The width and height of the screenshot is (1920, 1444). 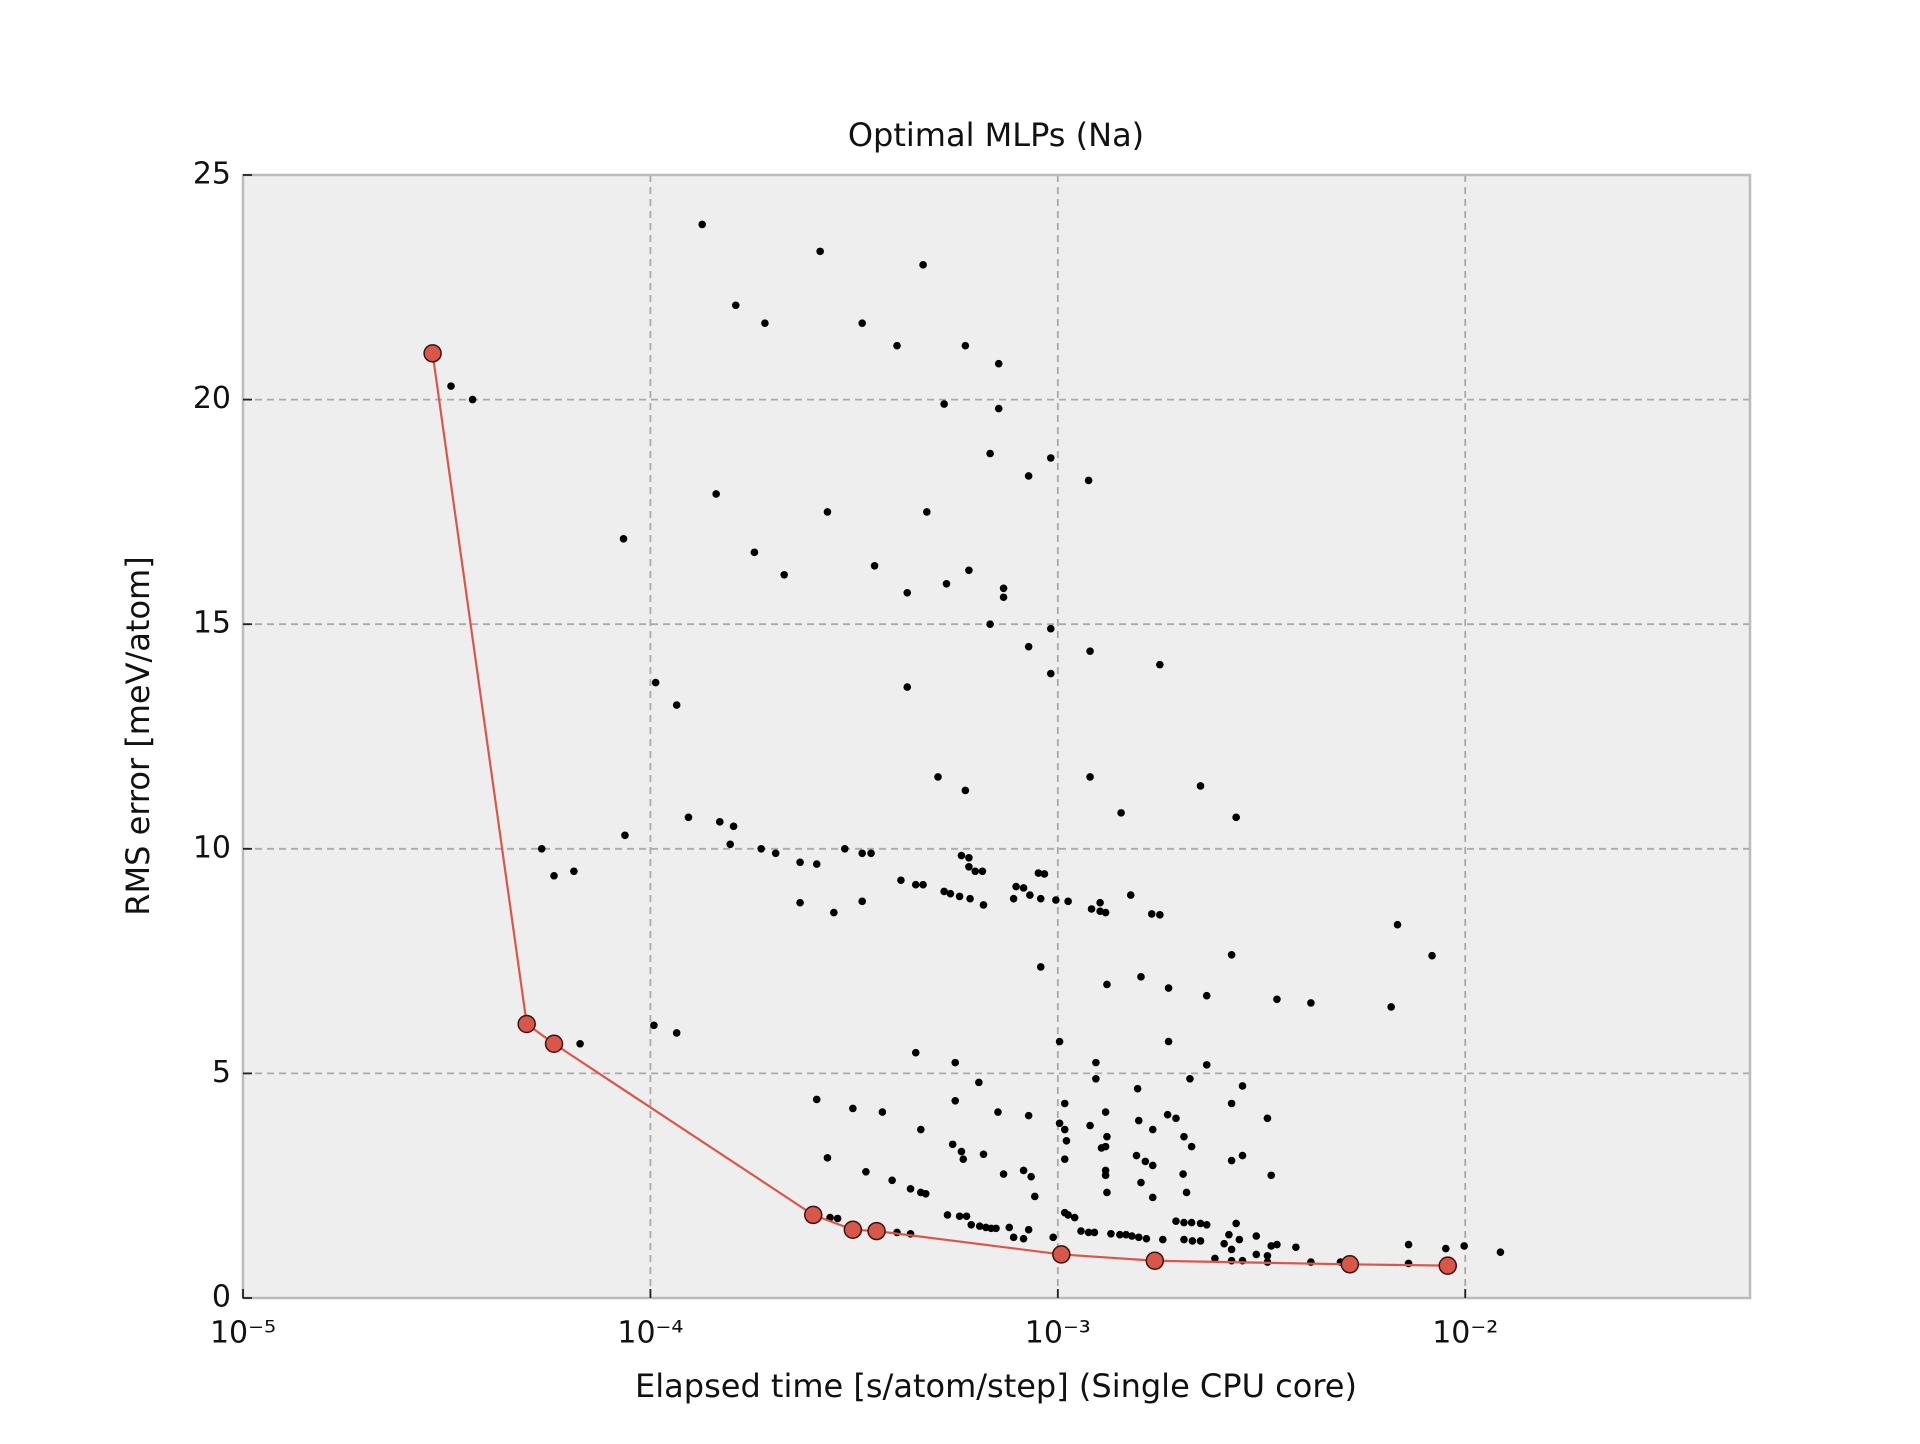 I want to click on y-axis-label: RMS error [meV/atom], so click(x=138, y=735).